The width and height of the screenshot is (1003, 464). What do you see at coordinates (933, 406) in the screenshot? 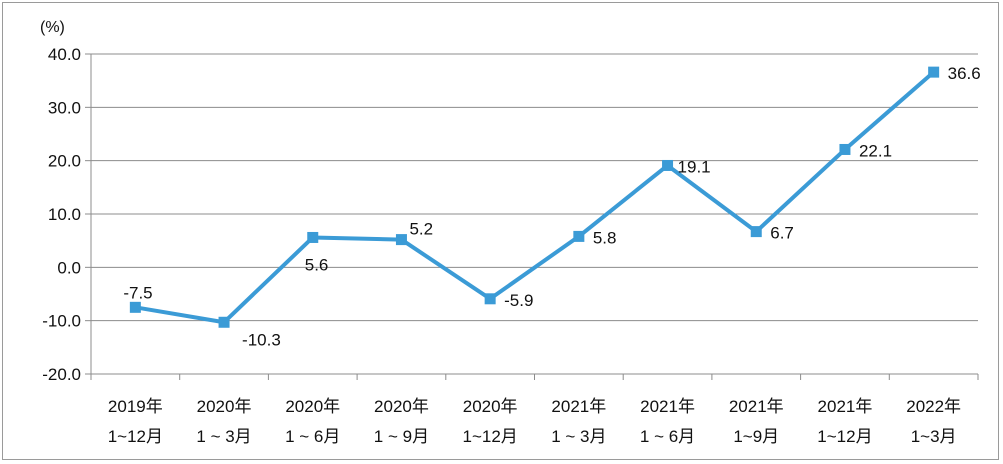
I see `x-tick-label: 2022年` at bounding box center [933, 406].